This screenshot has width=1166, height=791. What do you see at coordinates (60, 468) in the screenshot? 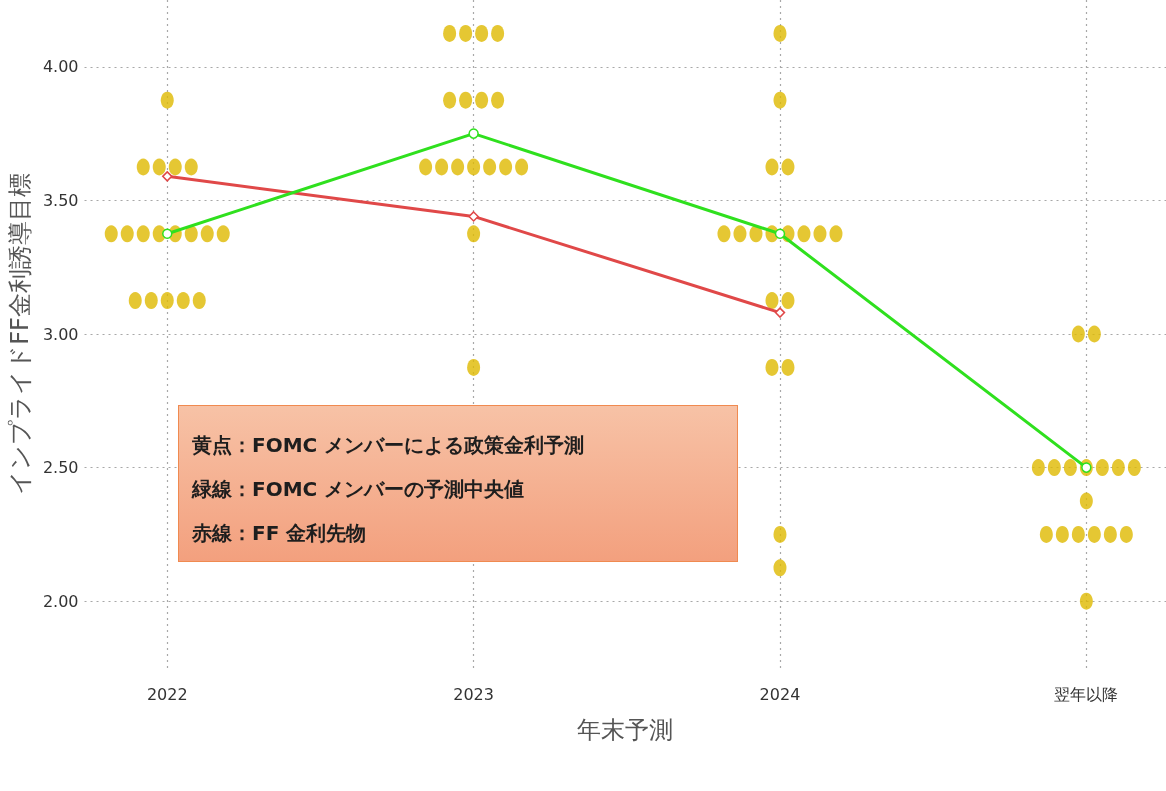
I see `y-tick-label: 2.50` at bounding box center [60, 468].